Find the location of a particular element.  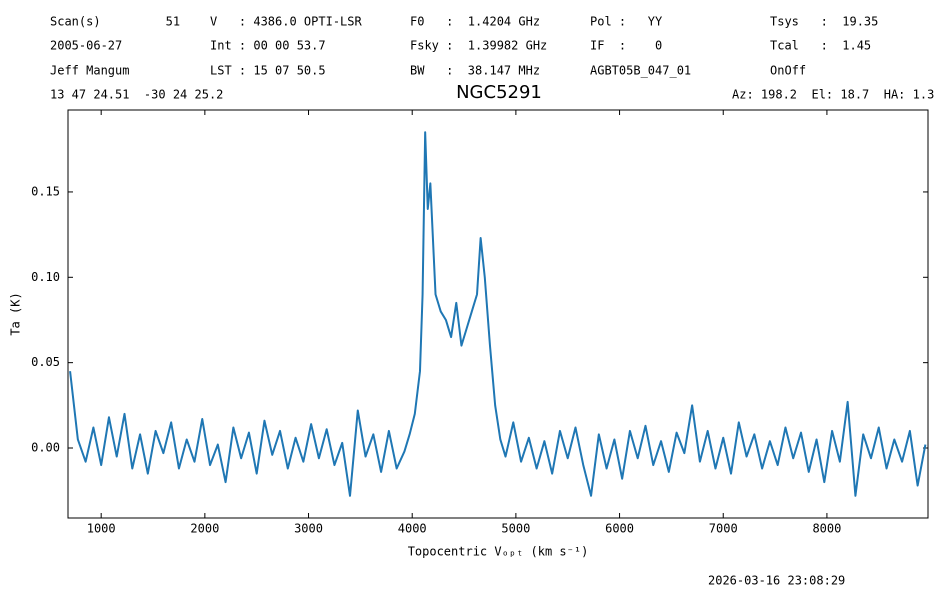

header-text: Fsky : 1.39982 GHz is located at coordinates (478, 46).